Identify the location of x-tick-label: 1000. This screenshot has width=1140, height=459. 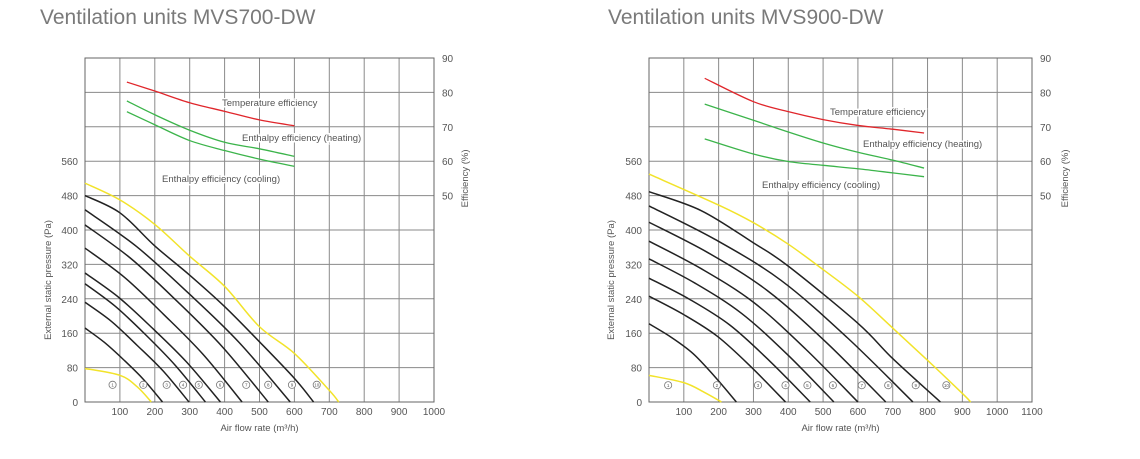
(434, 412).